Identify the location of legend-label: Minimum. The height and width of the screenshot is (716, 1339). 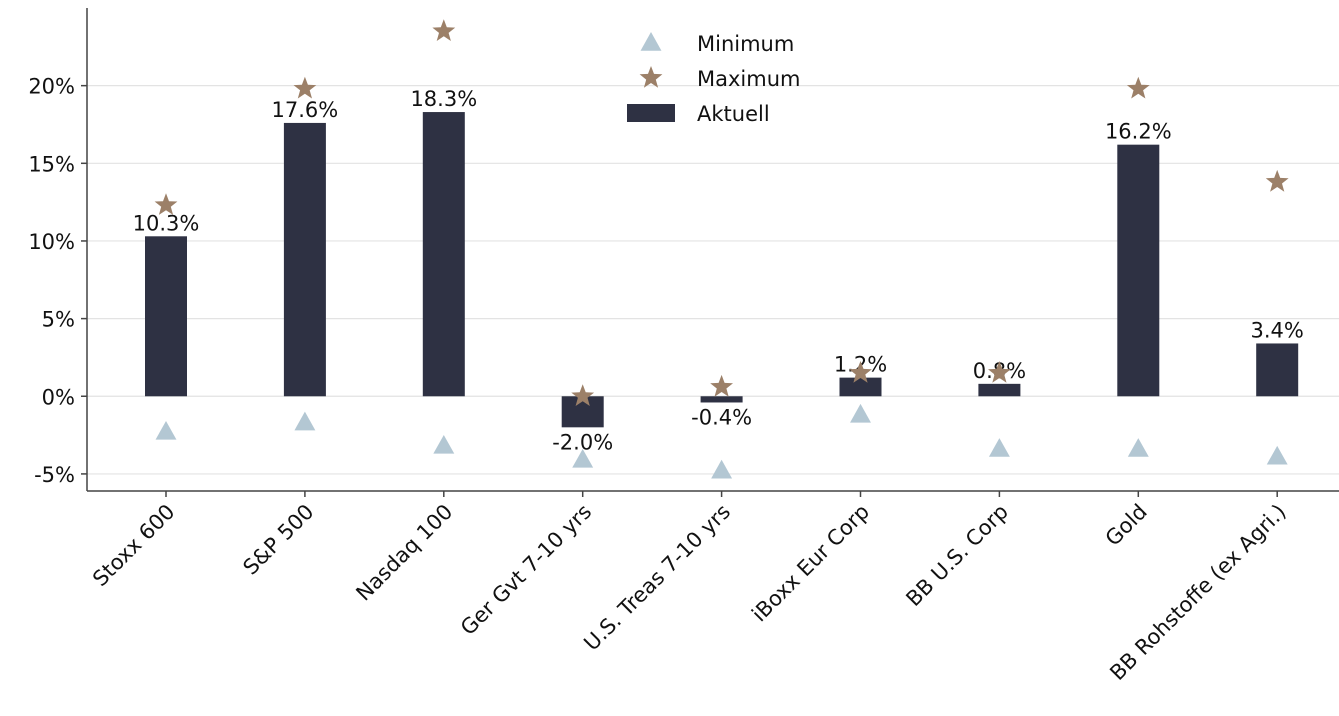
(745, 44).